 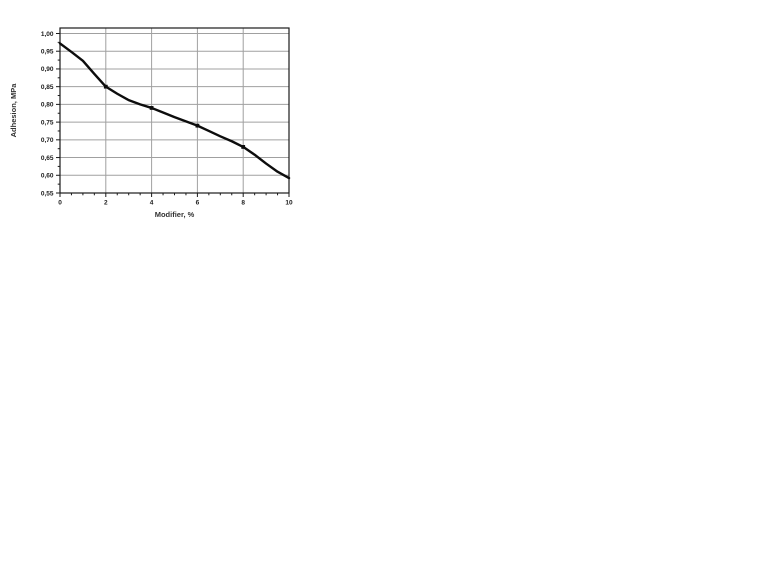 I want to click on y-tick-label: 0,55, so click(x=47, y=193).